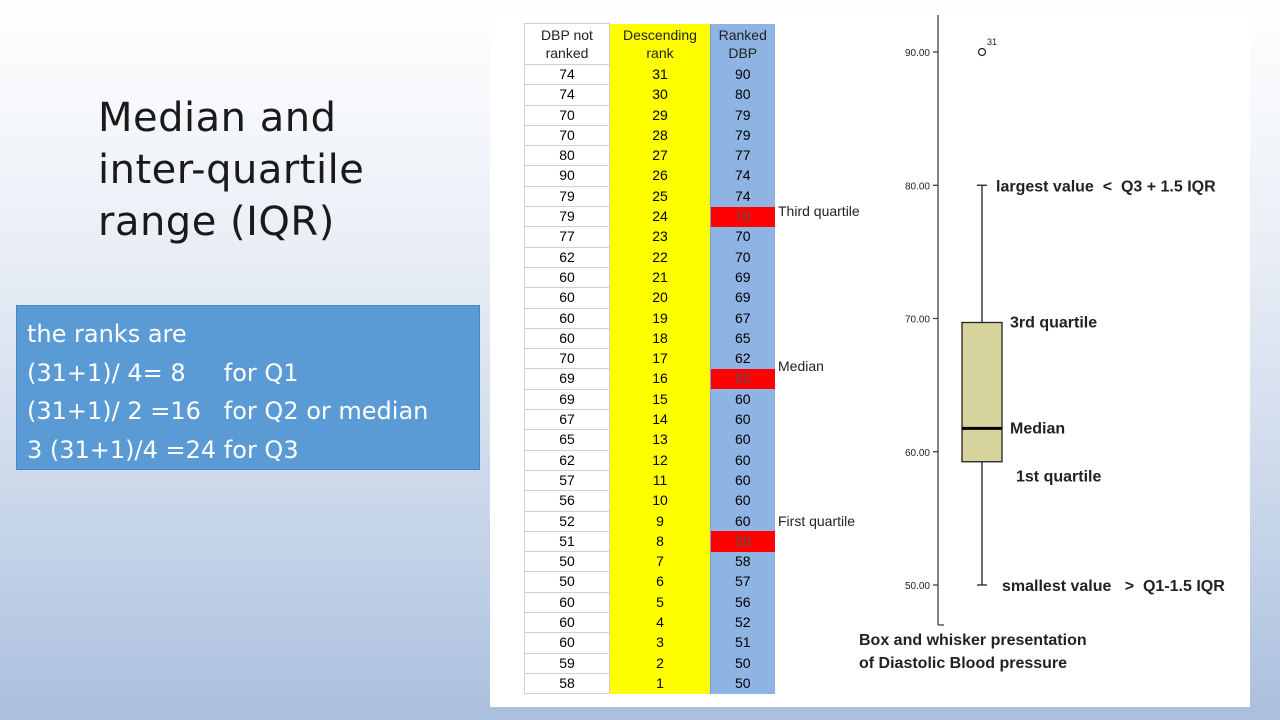  Describe the element at coordinates (660, 440) in the screenshot. I see `cell-descending-rank: 13` at that location.